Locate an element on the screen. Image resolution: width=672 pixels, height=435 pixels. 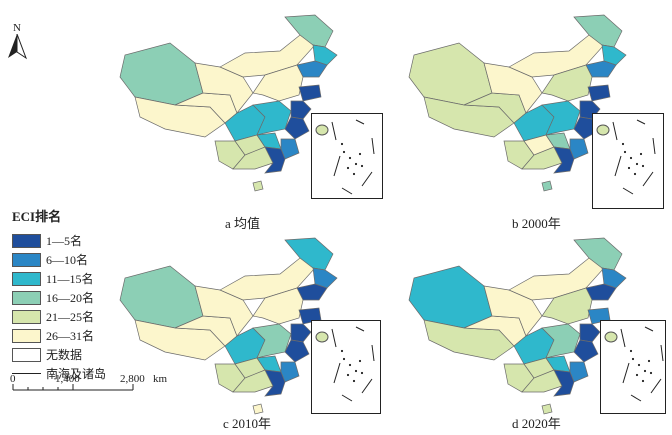
legend-item: 6—10名 is located at coordinates (59, 259).